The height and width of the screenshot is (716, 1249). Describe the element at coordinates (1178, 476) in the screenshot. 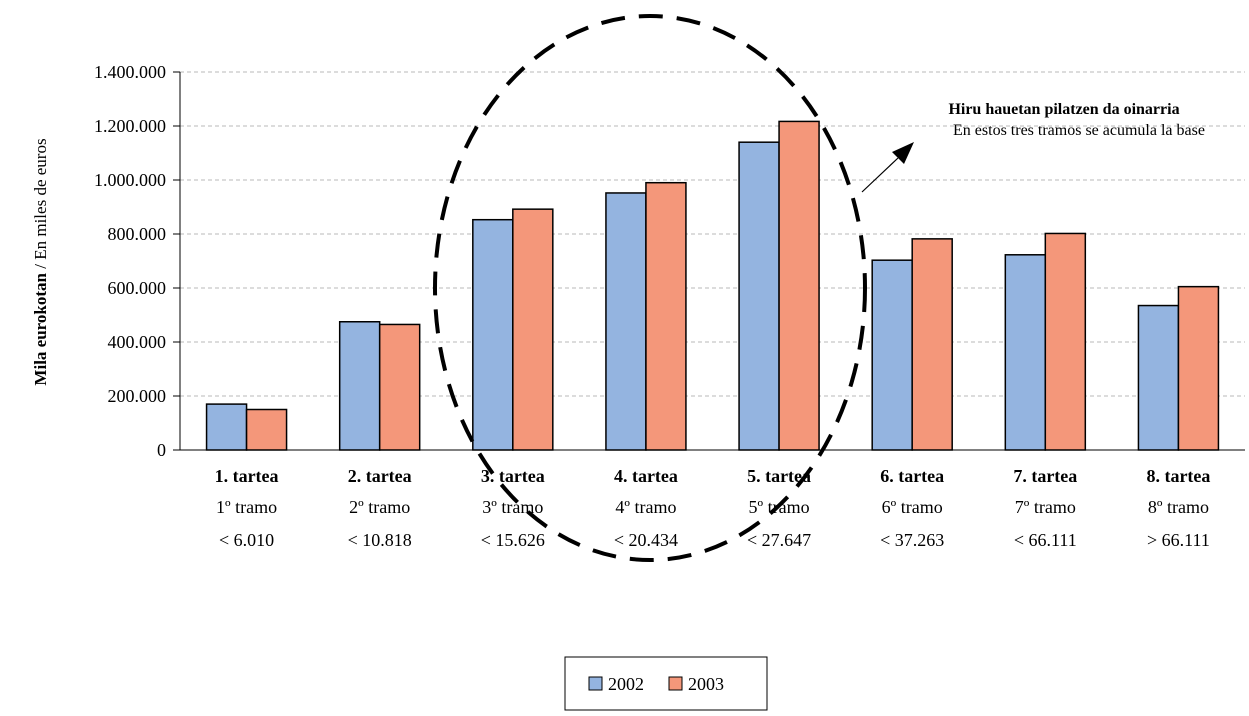

I see `x-category-label: 8. tartea` at that location.